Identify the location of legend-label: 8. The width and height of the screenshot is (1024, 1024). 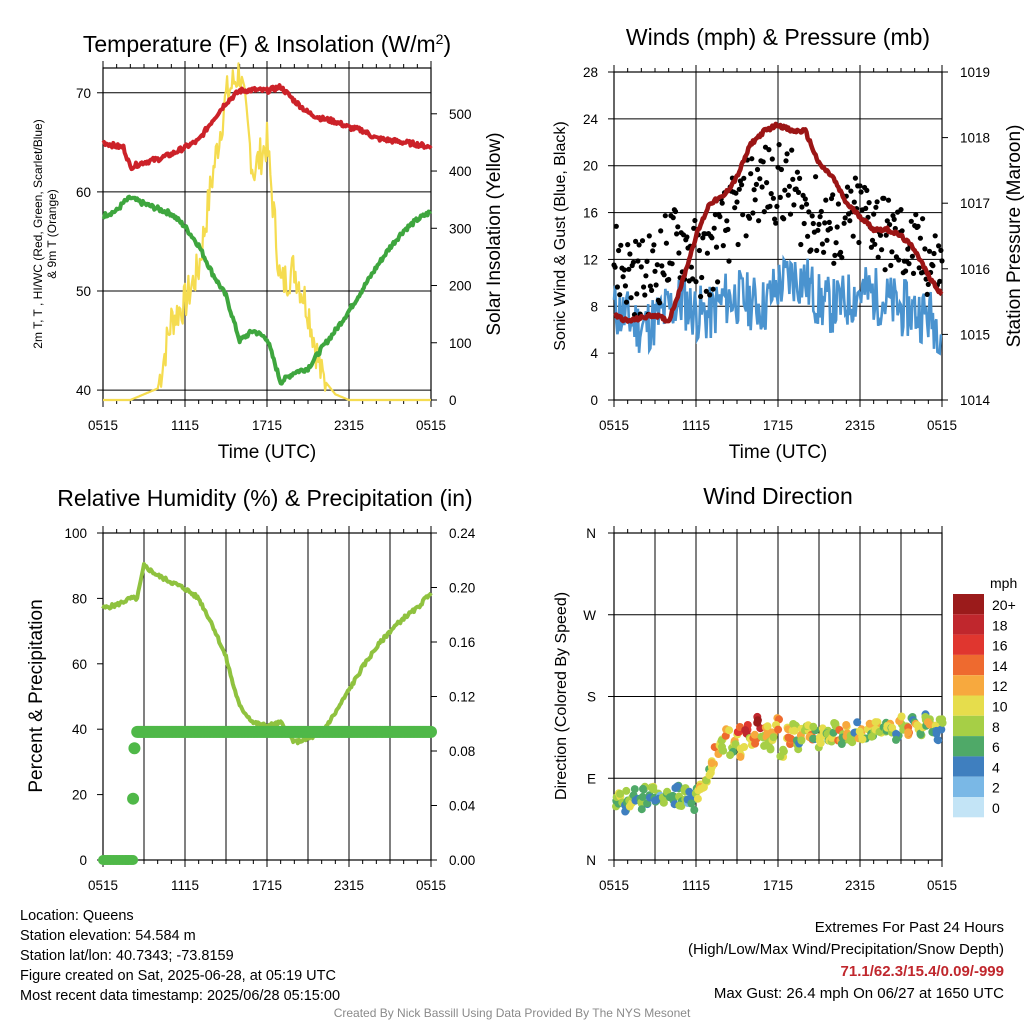
(996, 727).